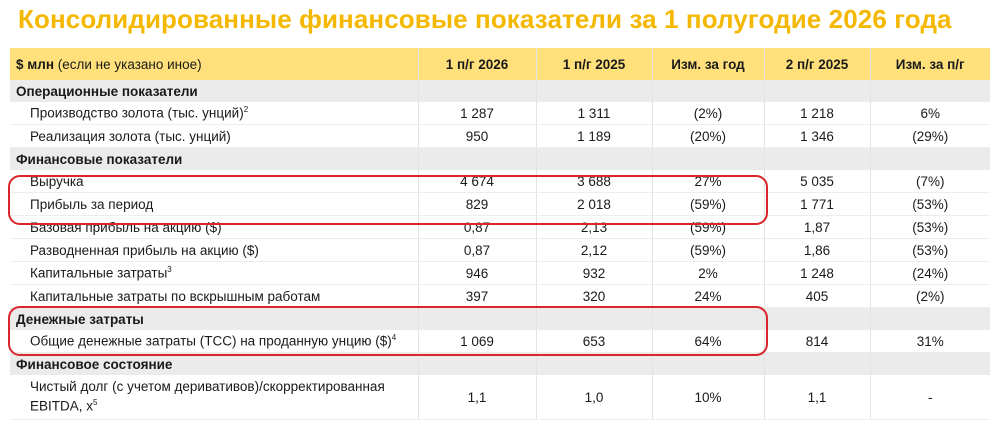 The width and height of the screenshot is (1000, 434). I want to click on cell: 946, so click(476, 273).